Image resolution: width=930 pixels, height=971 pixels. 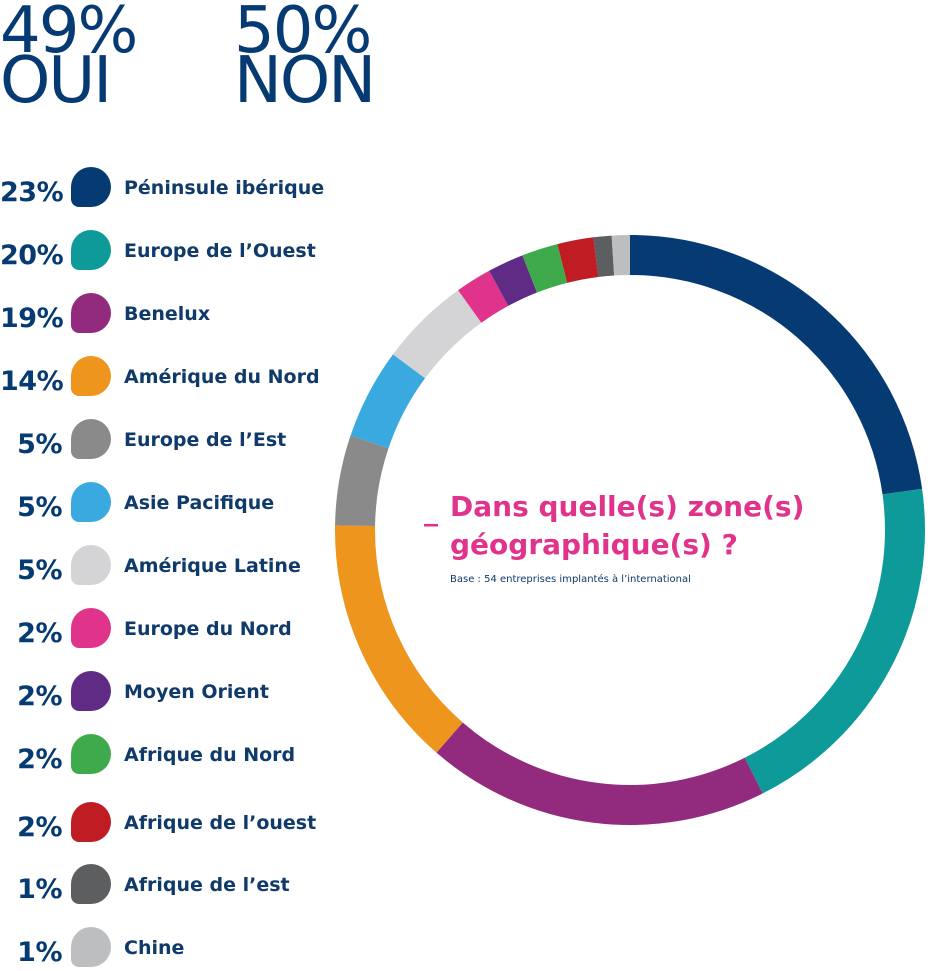 I want to click on legend-item: 23% Péninsule ibérique, so click(x=165, y=189).